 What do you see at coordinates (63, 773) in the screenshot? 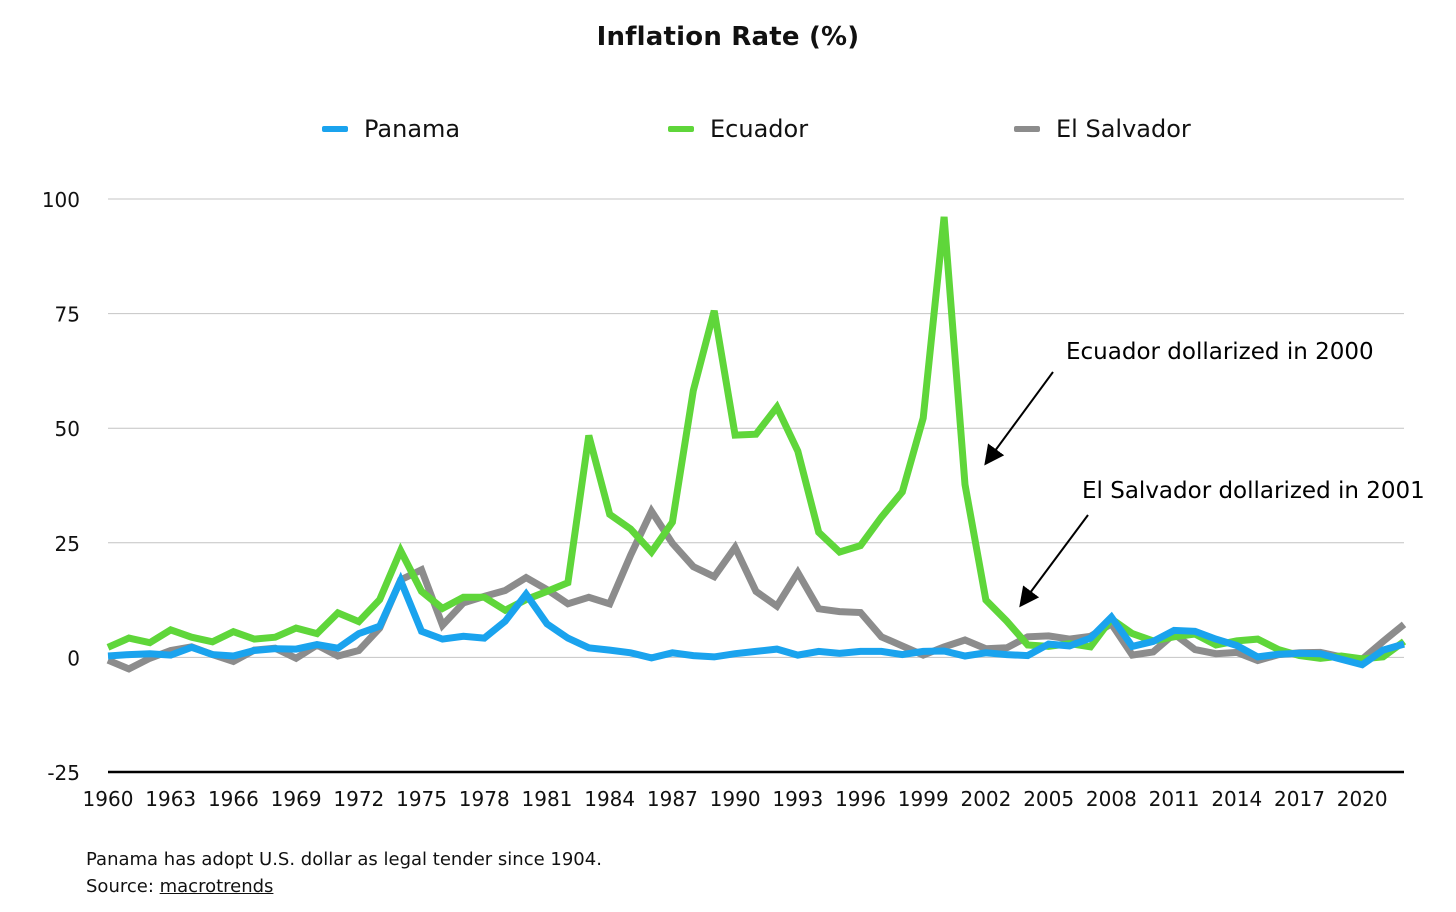
I see `y-tick-label: -25` at bounding box center [63, 773].